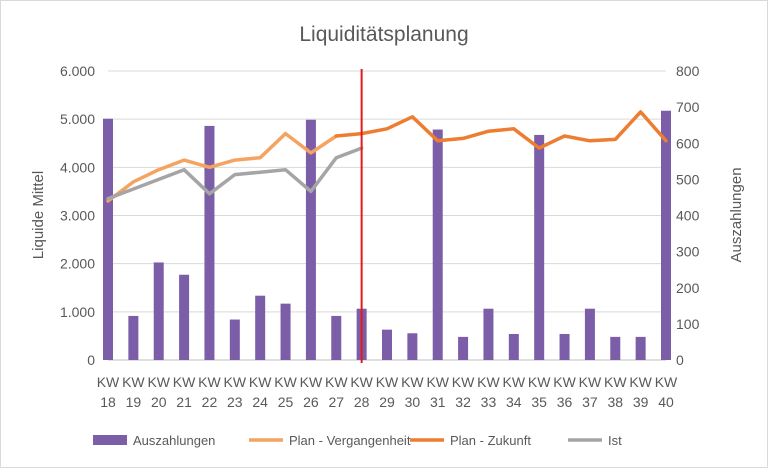 The height and width of the screenshot is (472, 768). What do you see at coordinates (210, 402) in the screenshot?
I see `x-tick-label-line2: 22` at bounding box center [210, 402].